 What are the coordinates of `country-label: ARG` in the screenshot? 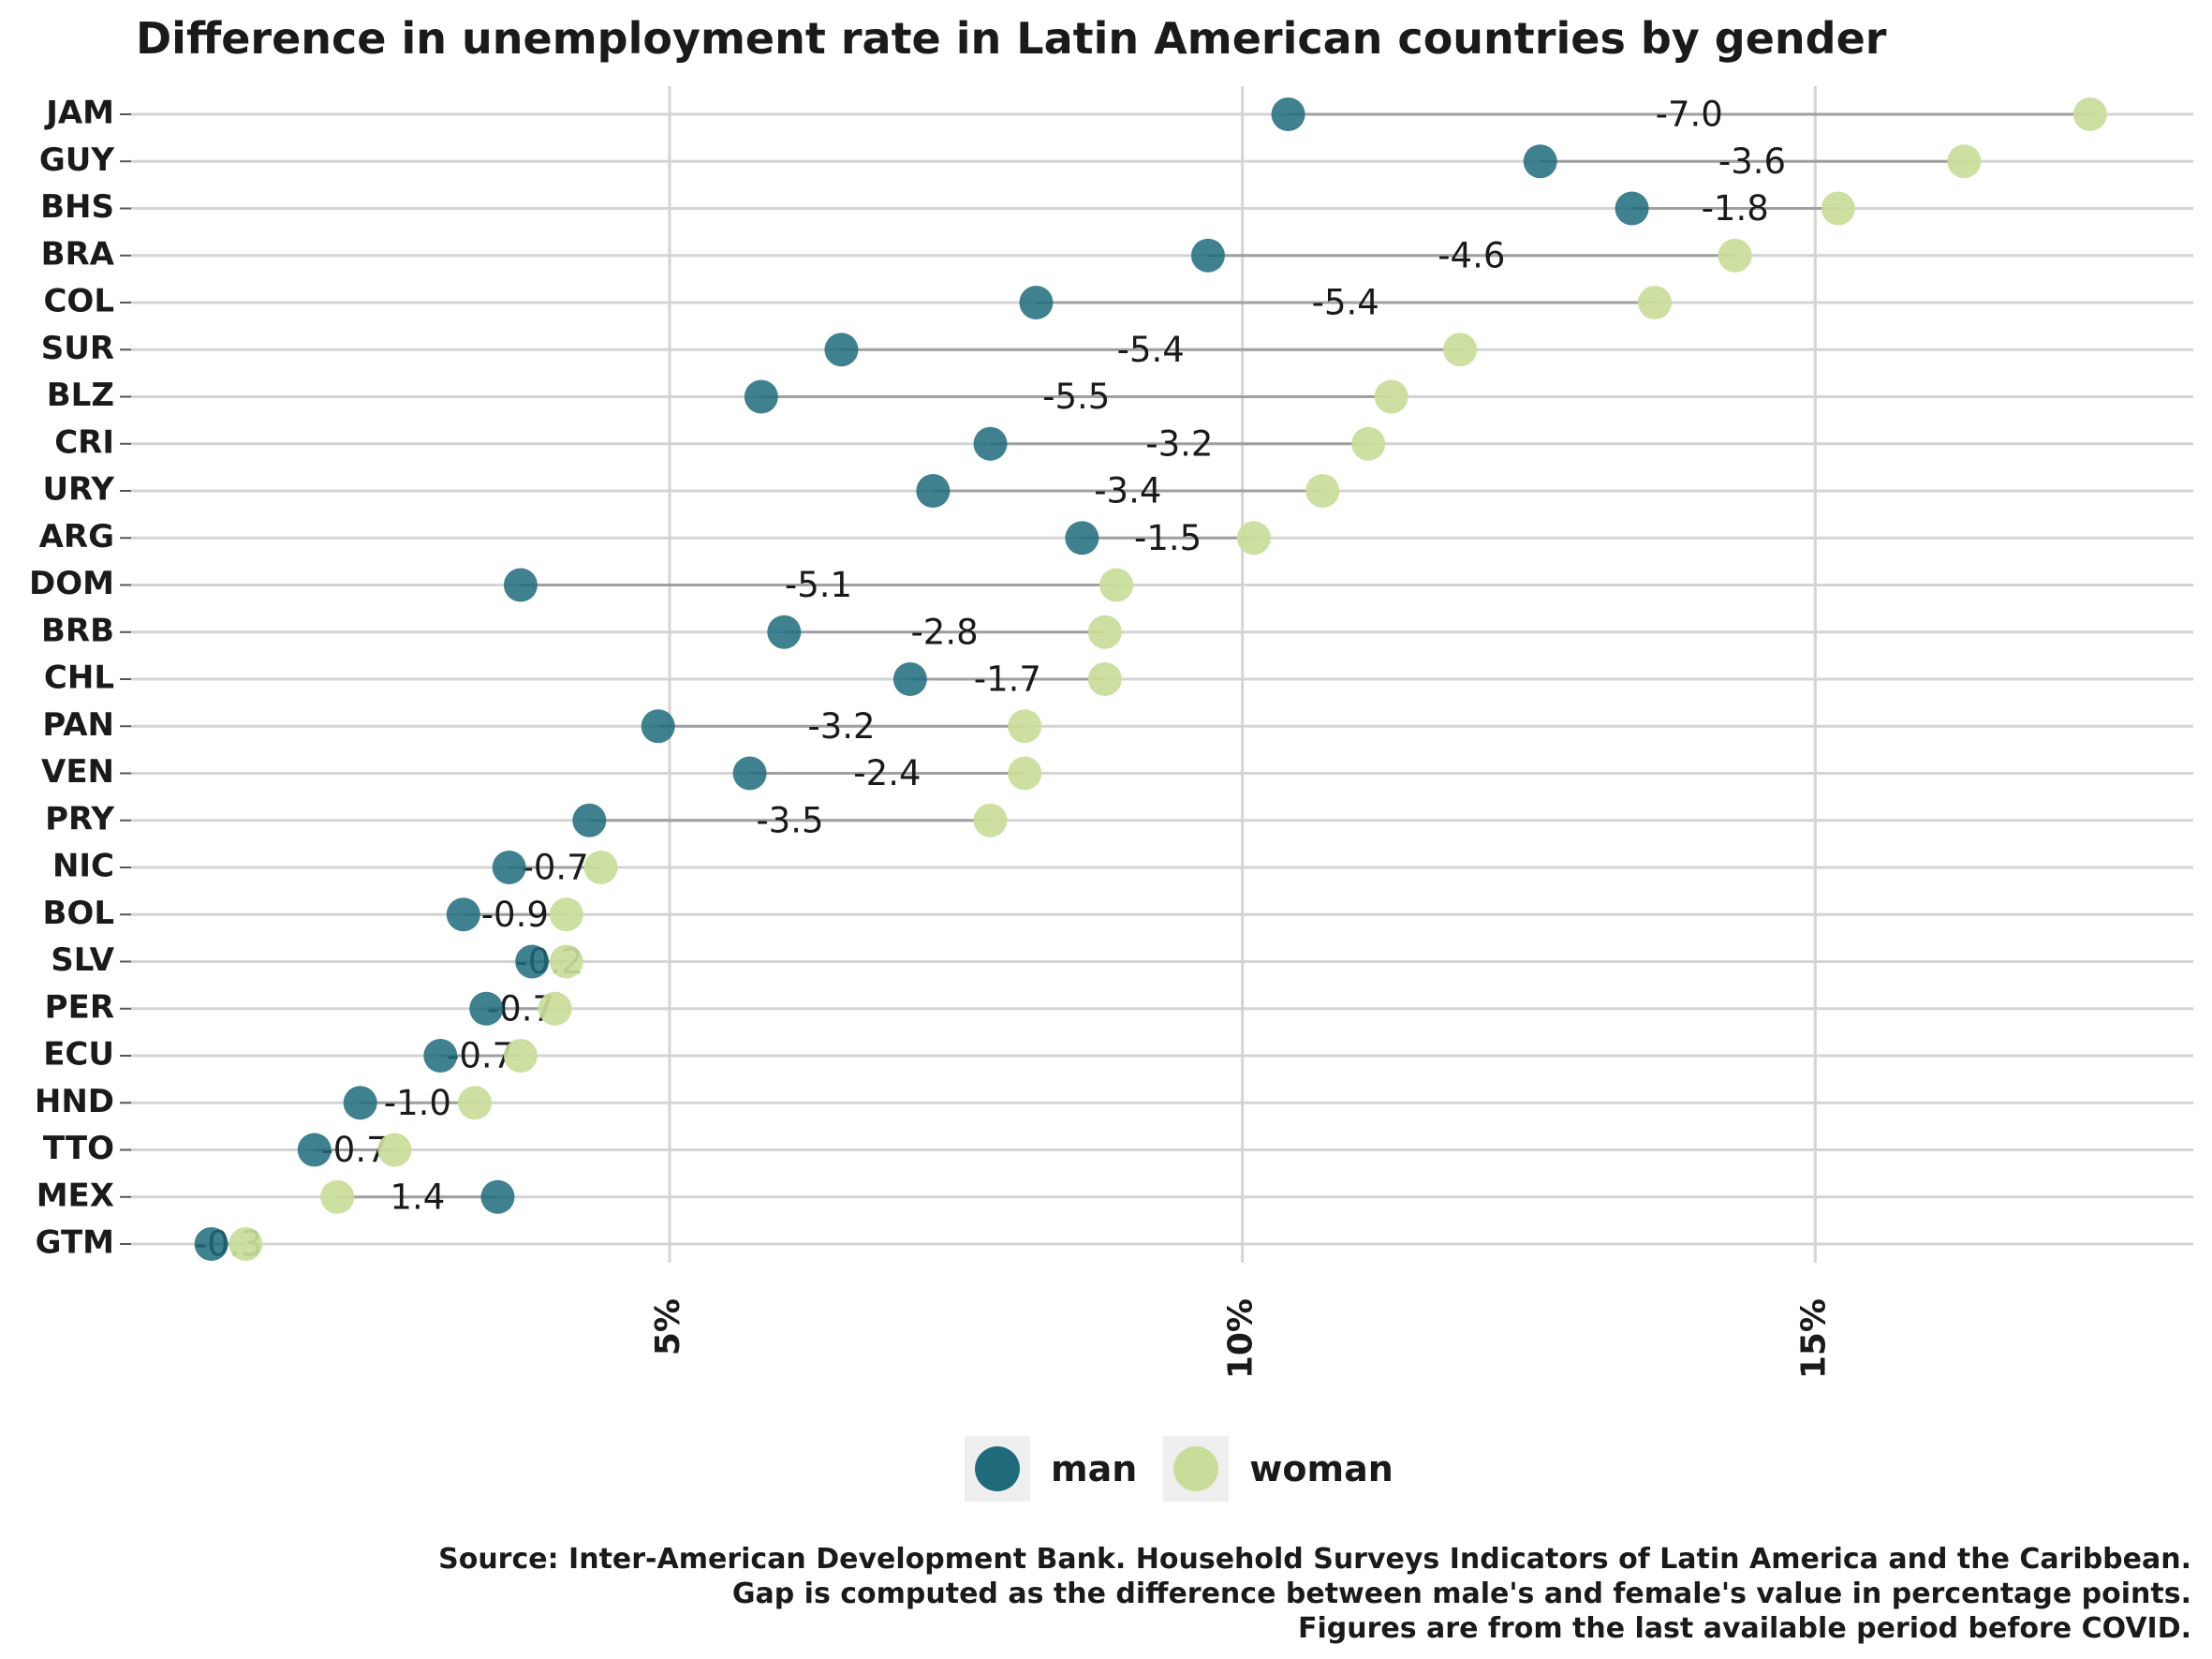 It's located at (77, 536).